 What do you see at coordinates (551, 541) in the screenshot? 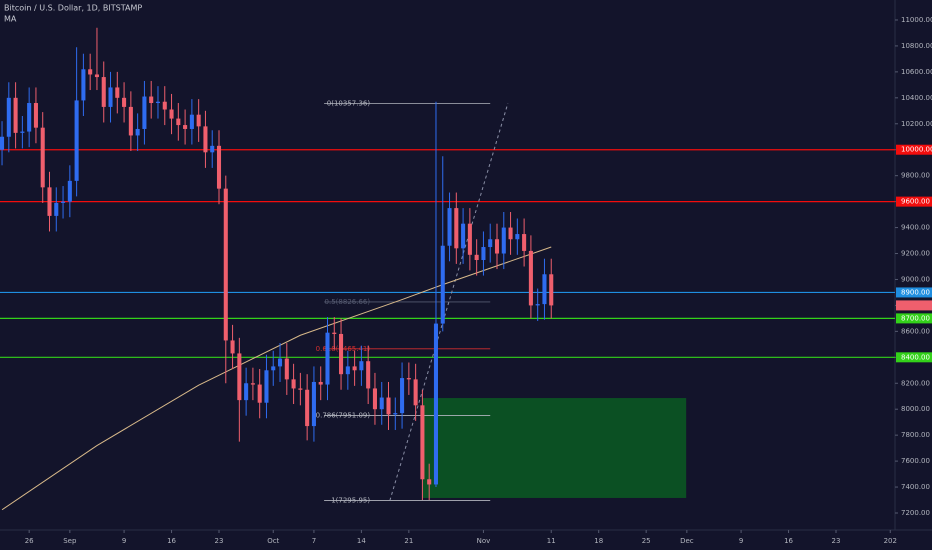
I see `x-tick-label: 11` at bounding box center [551, 541].